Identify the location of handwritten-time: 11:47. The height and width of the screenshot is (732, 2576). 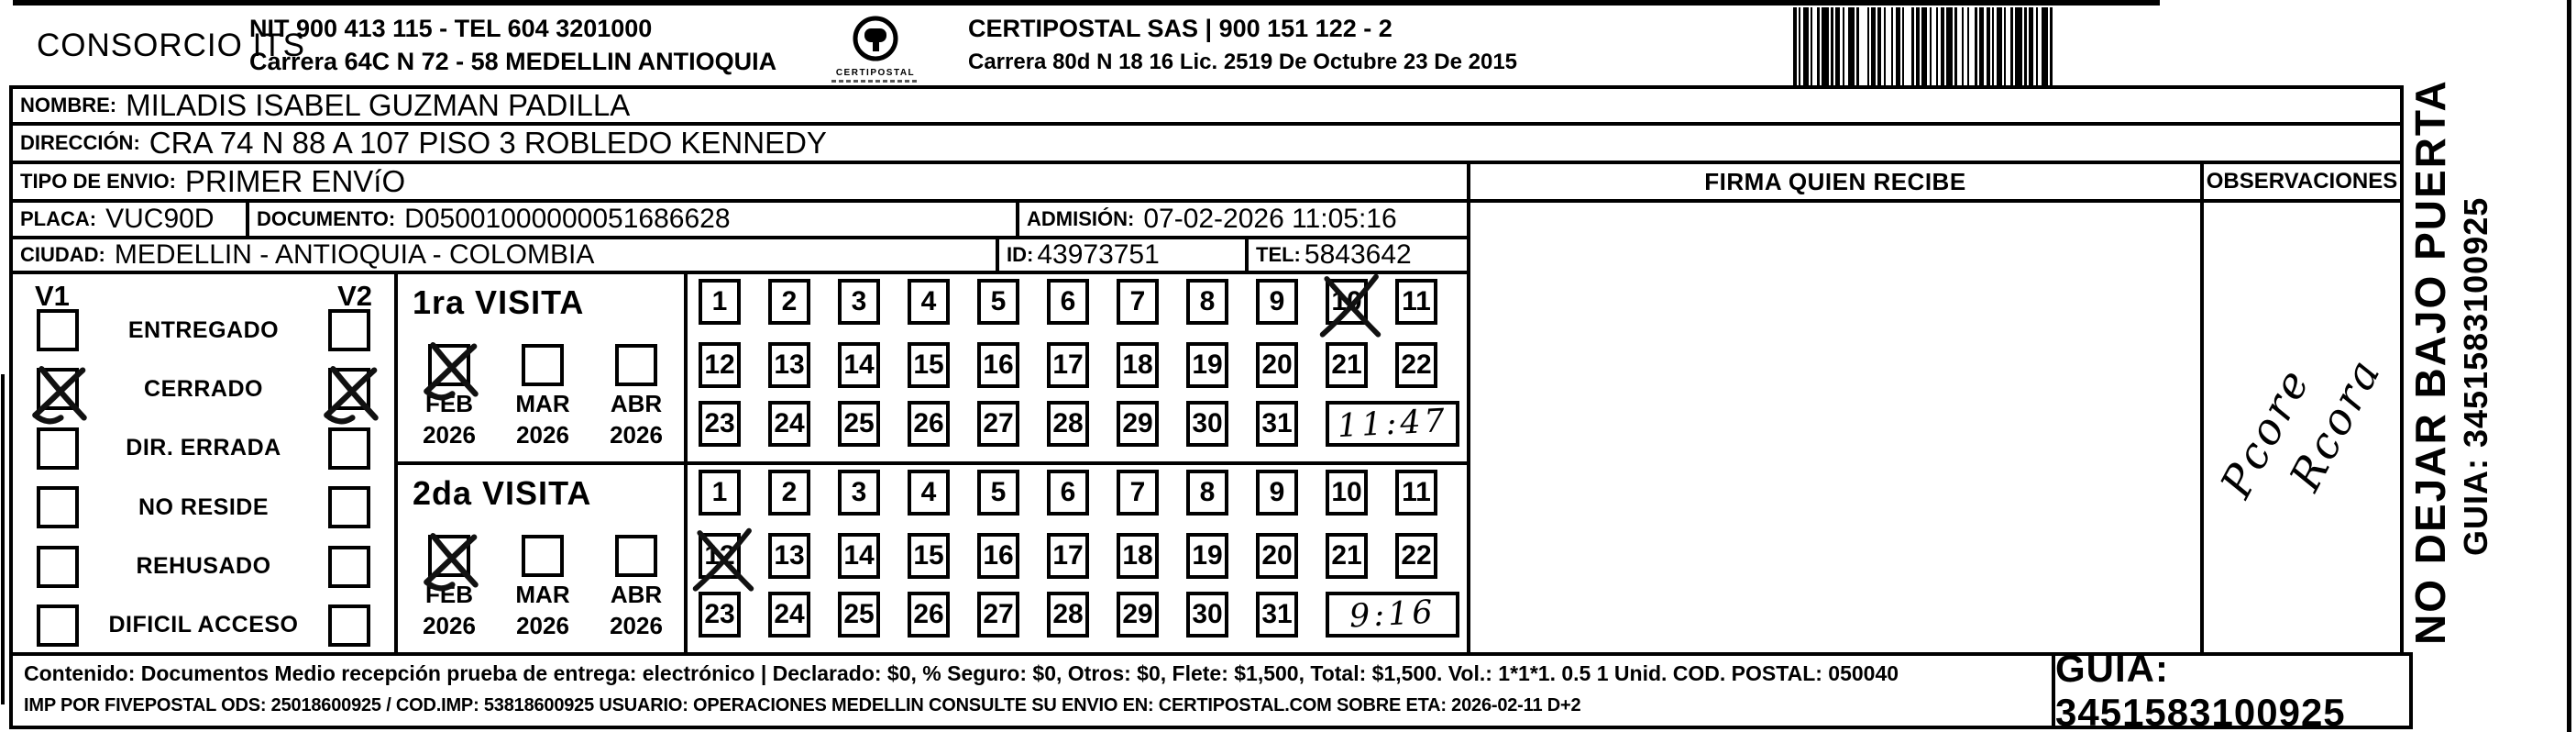
(1392, 424).